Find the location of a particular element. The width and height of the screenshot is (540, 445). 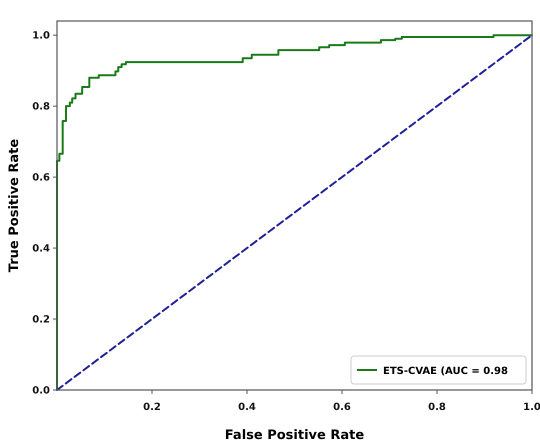

y-tick-label: 0.6 is located at coordinates (41, 178).